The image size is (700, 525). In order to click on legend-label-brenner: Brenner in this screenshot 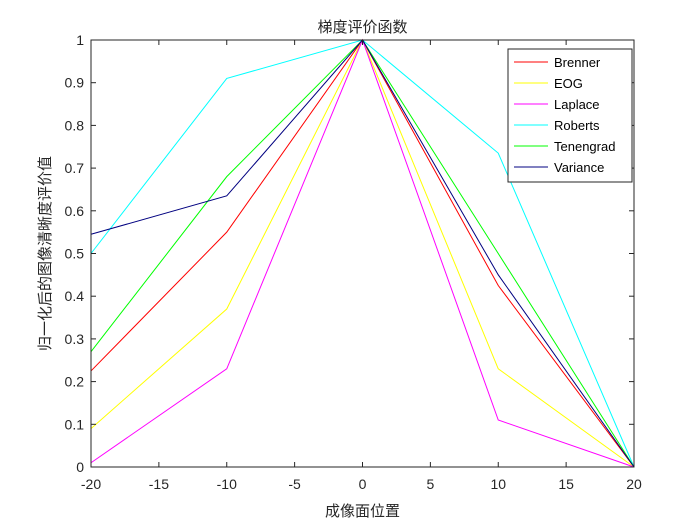, I will do `click(577, 62)`.